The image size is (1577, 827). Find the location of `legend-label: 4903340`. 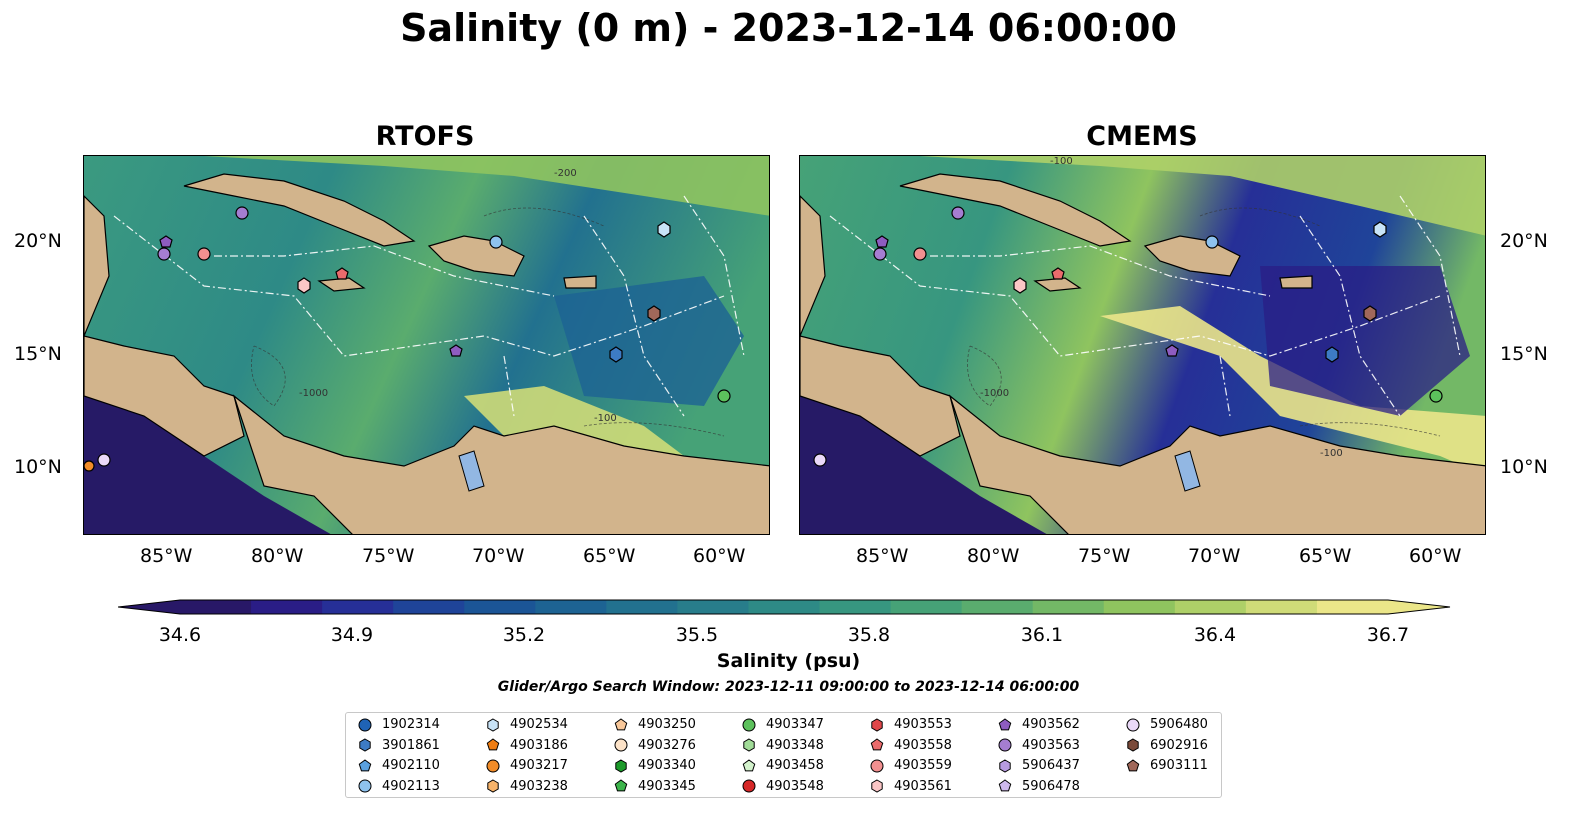

legend-label: 4903340 is located at coordinates (667, 765).